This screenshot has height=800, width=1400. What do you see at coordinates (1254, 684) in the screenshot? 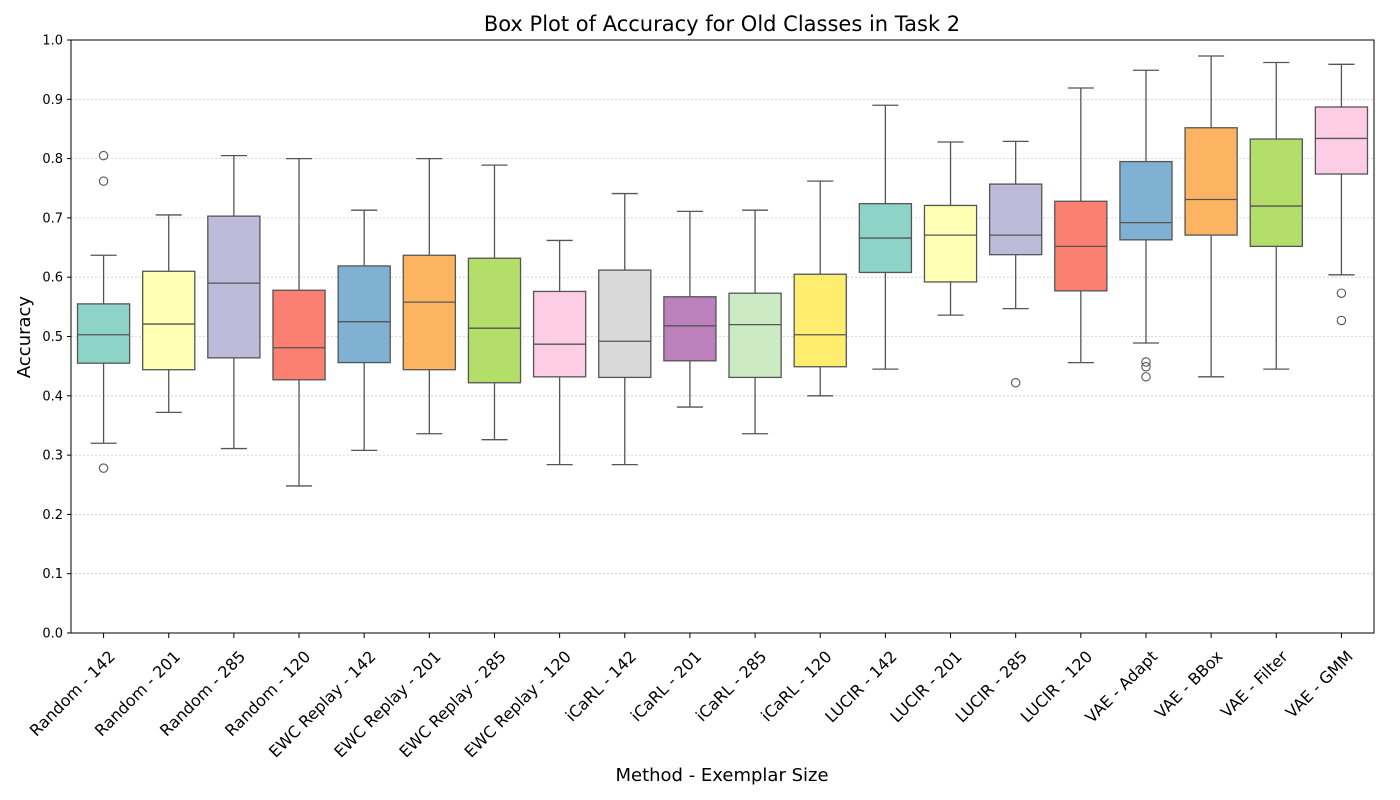
I see `x-tick-label: VAE - Filter` at bounding box center [1254, 684].